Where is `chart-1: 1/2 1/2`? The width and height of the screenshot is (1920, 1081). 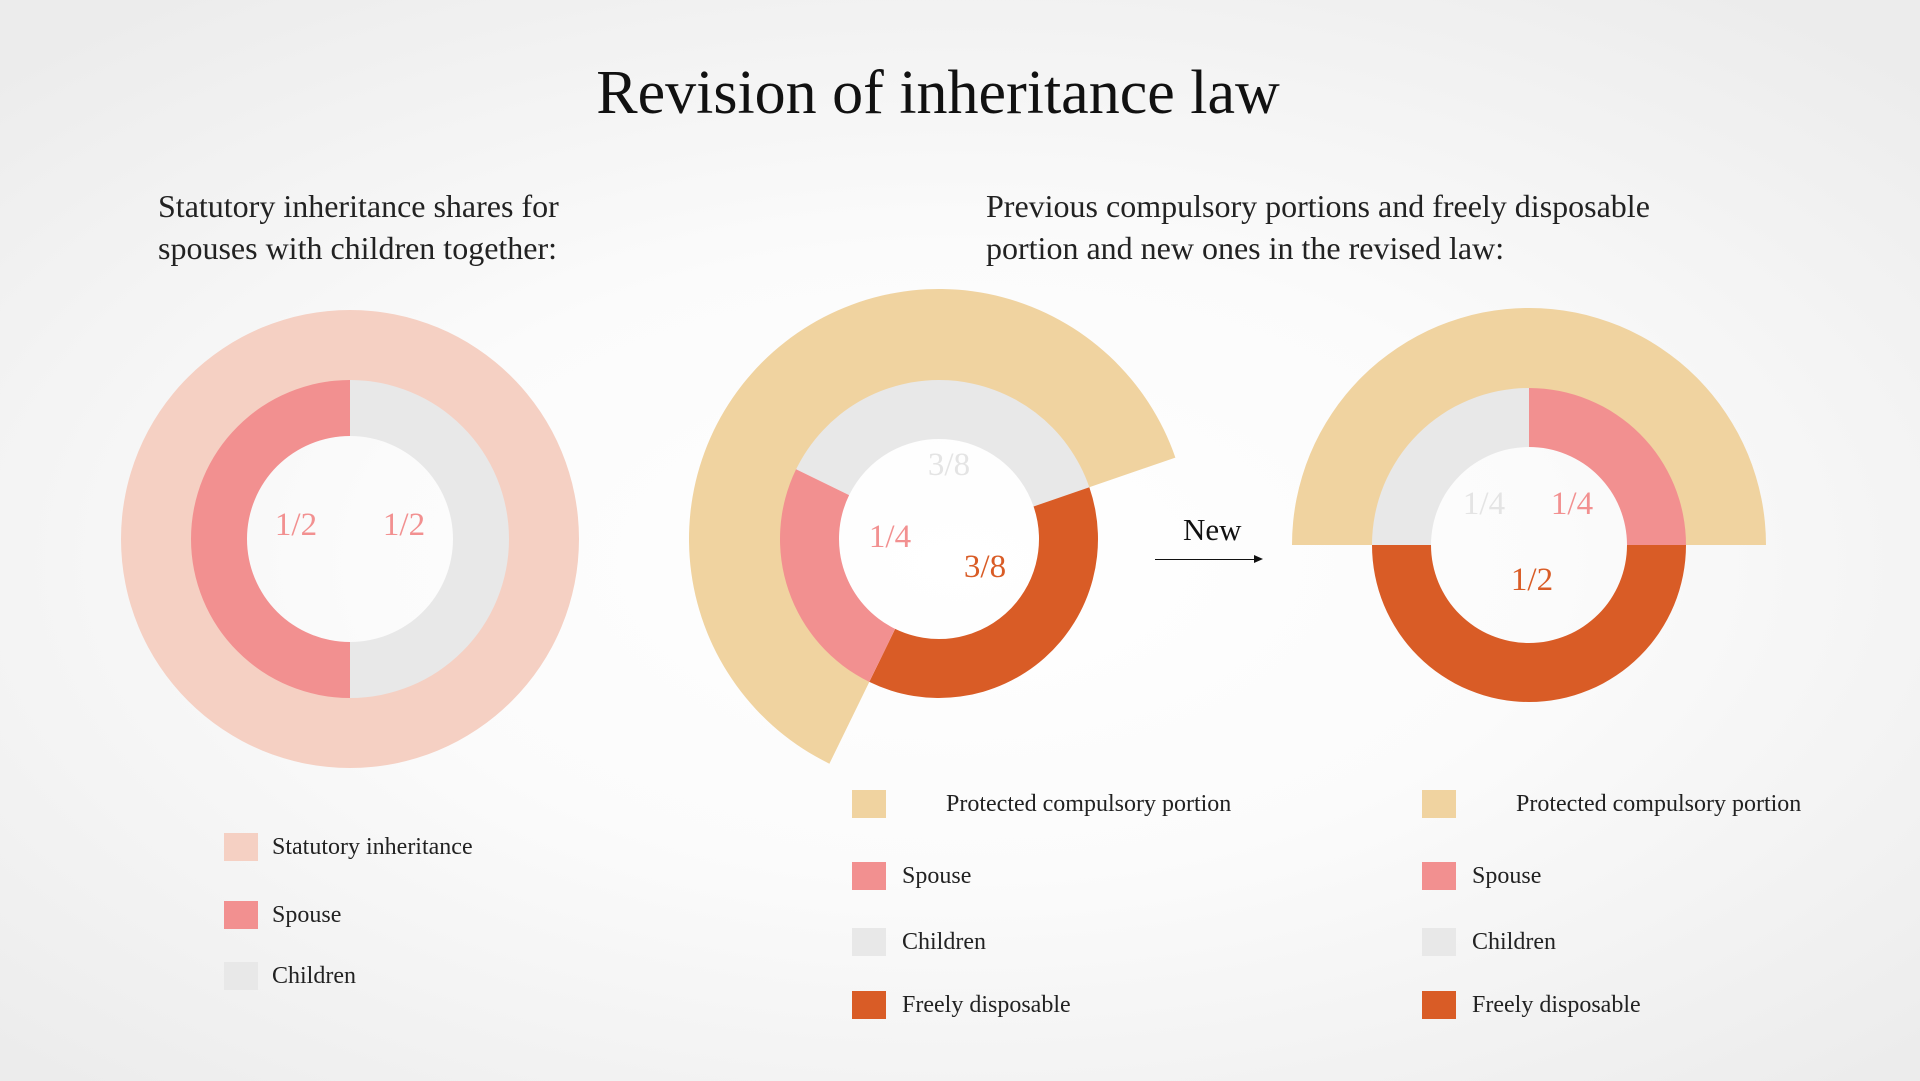
chart-1: 1/2 1/2 is located at coordinates (350, 539).